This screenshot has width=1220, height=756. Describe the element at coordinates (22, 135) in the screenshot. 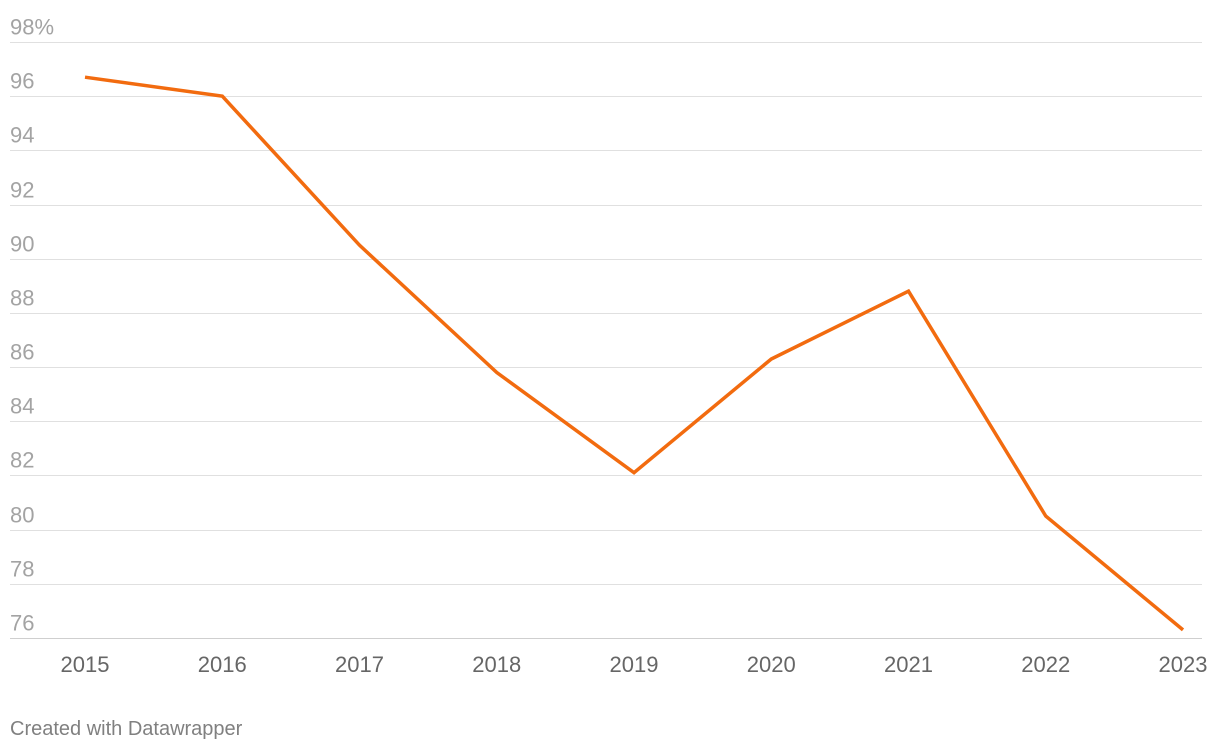

I see `y-tick-label-94: 94` at that location.